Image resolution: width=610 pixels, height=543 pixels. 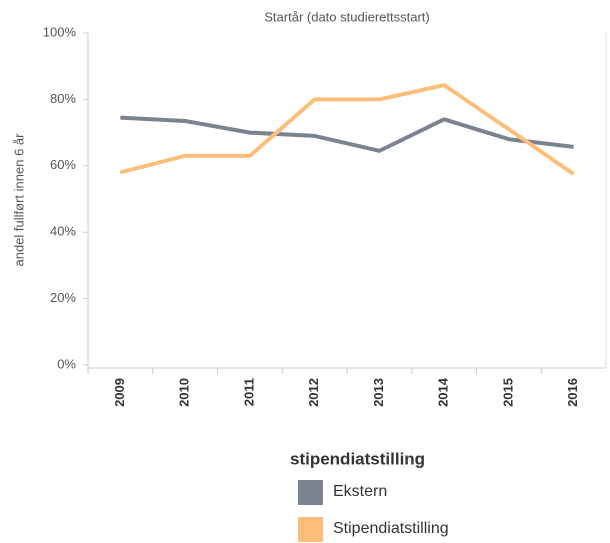 What do you see at coordinates (357, 458) in the screenshot?
I see `legend-title: stipendiatstilling` at bounding box center [357, 458].